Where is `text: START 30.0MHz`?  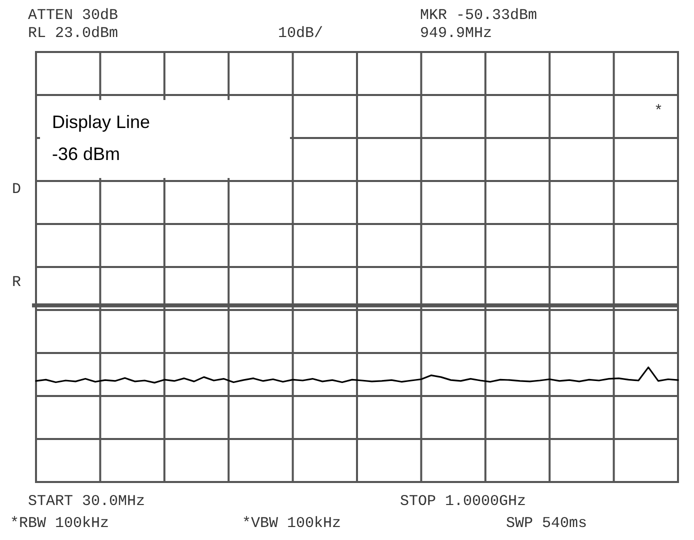
text: START 30.0MHz is located at coordinates (87, 501).